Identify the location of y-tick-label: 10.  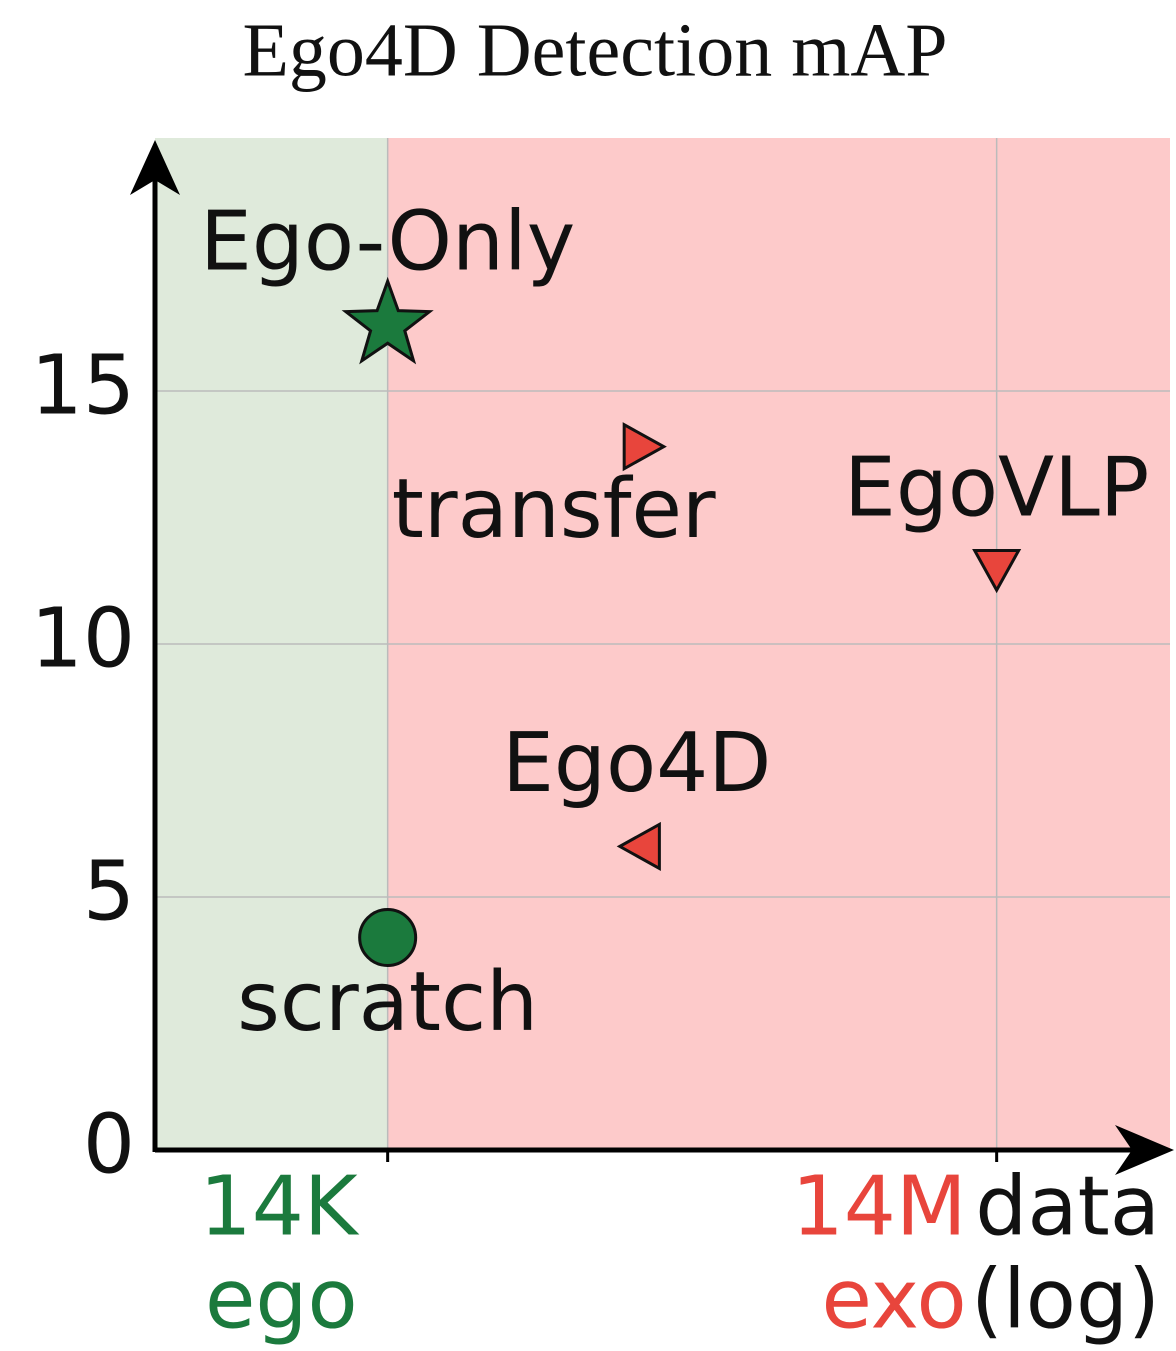
(83, 638).